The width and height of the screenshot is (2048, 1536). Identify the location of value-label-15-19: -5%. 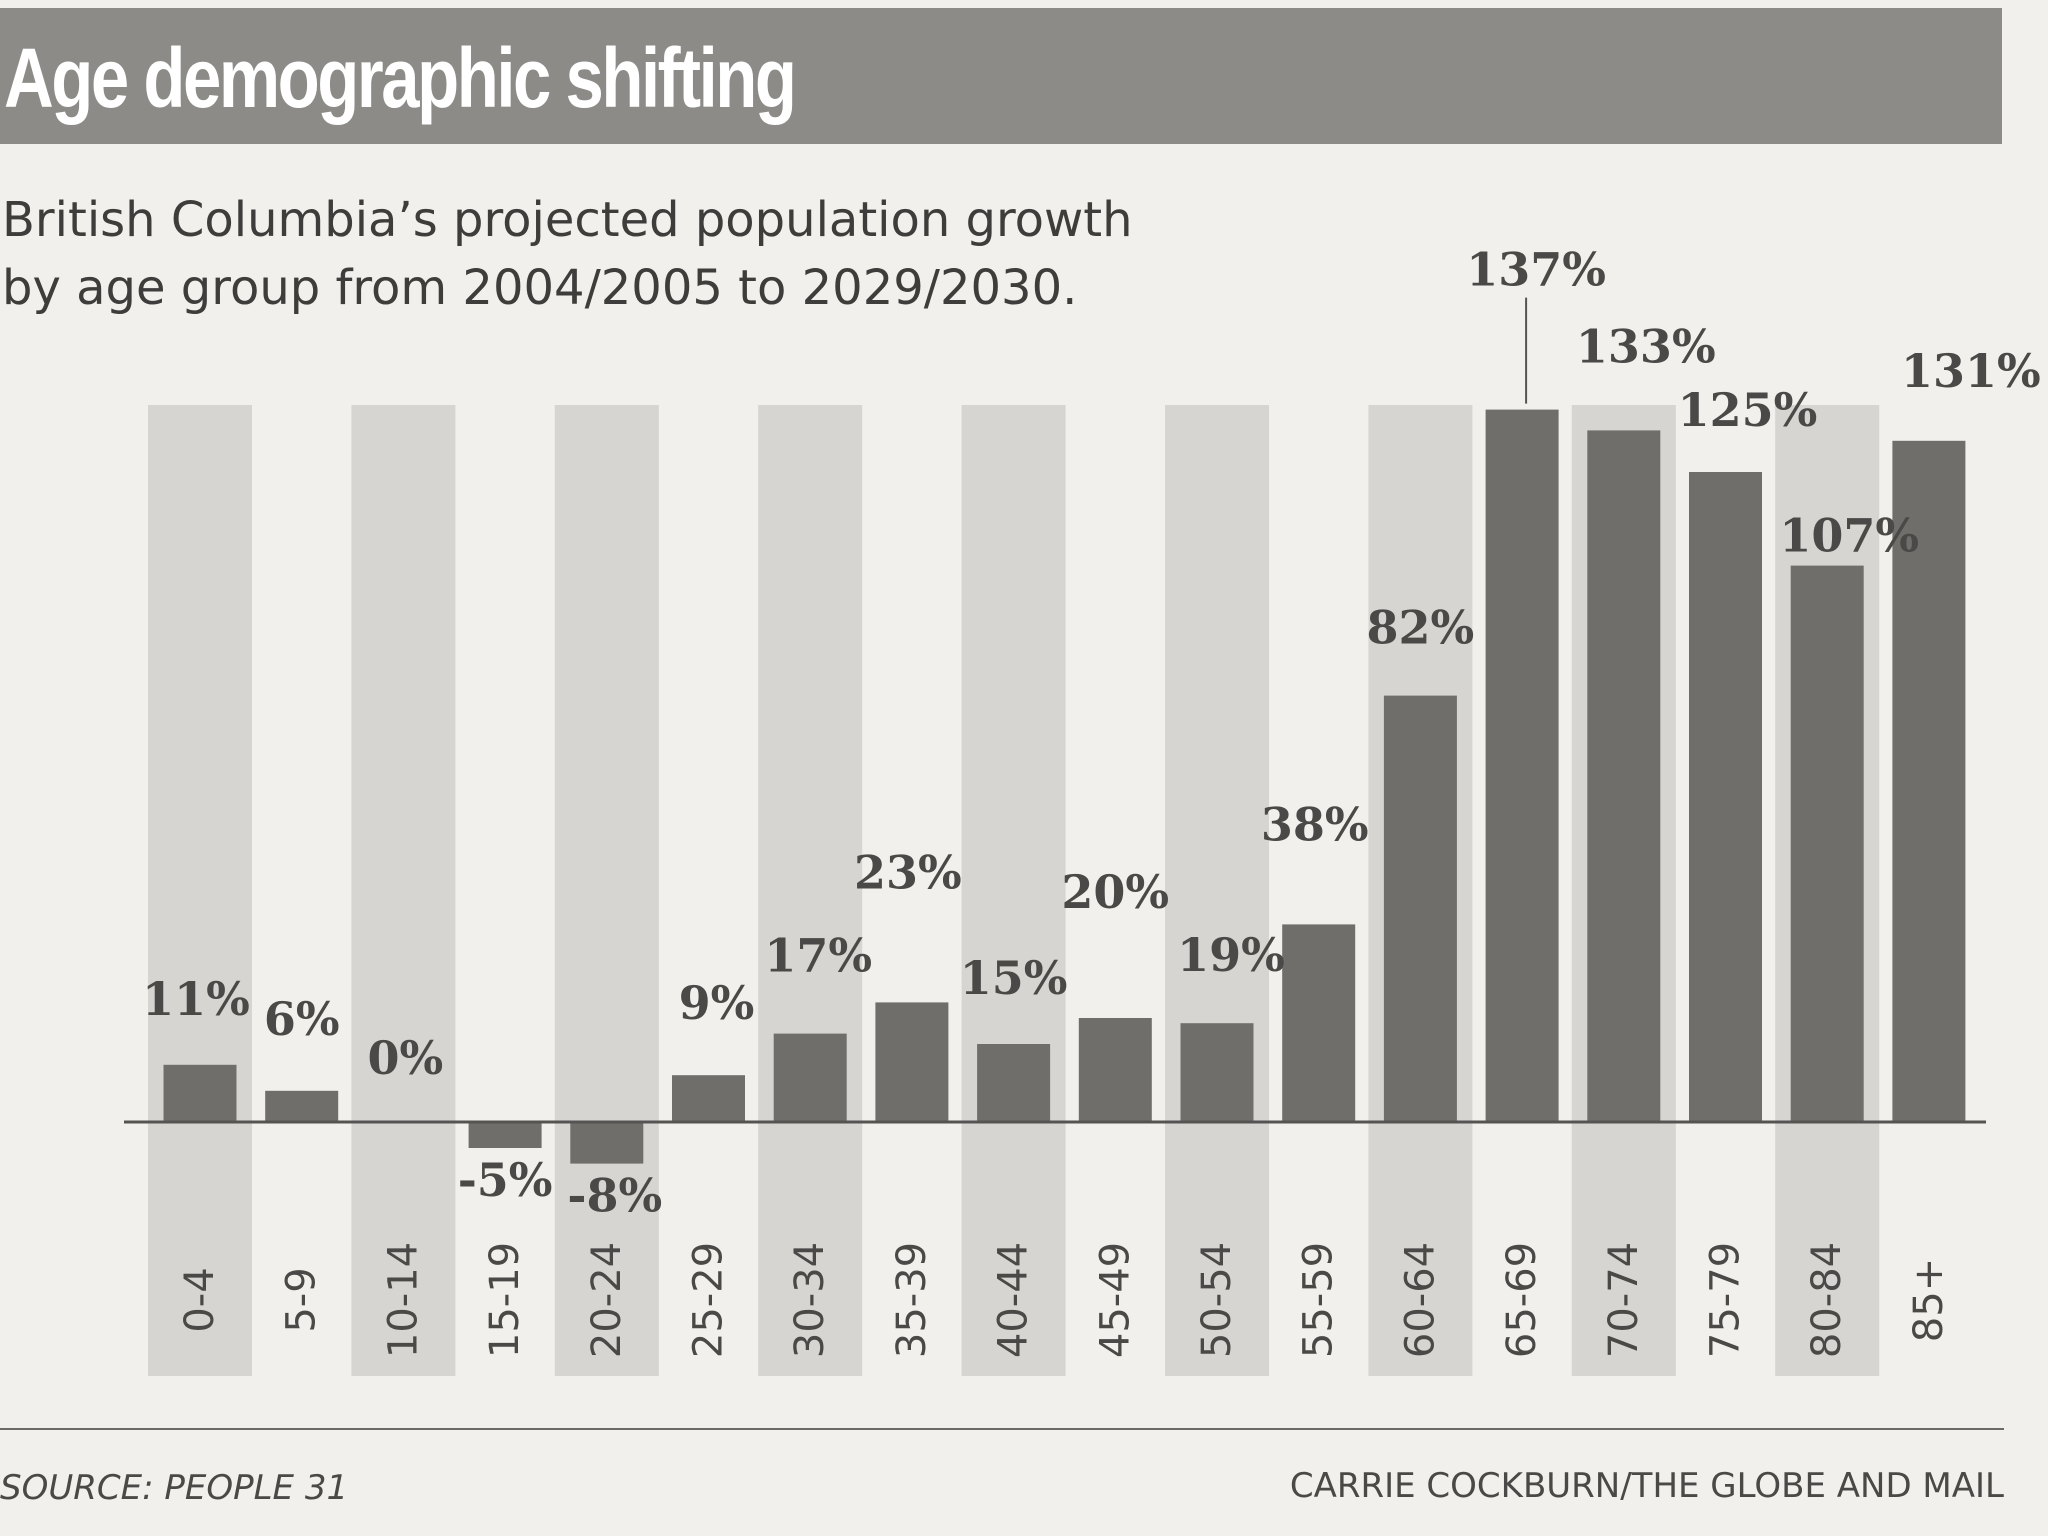
(505, 1180).